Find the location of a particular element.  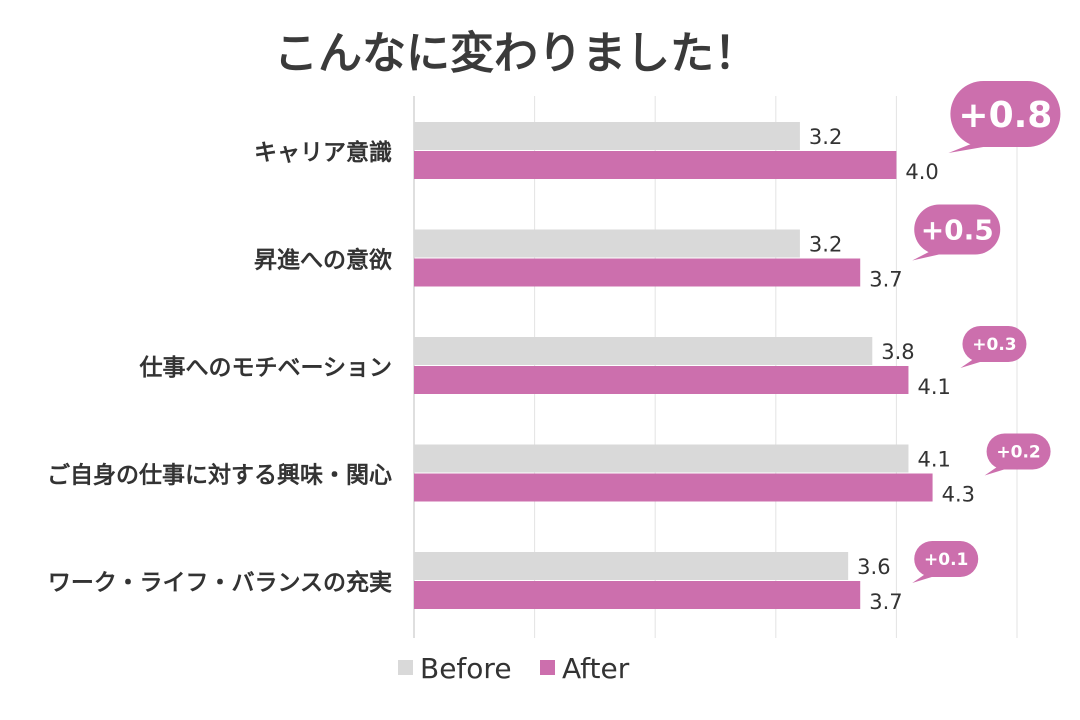

value-label-before: 3.6 is located at coordinates (873, 567).